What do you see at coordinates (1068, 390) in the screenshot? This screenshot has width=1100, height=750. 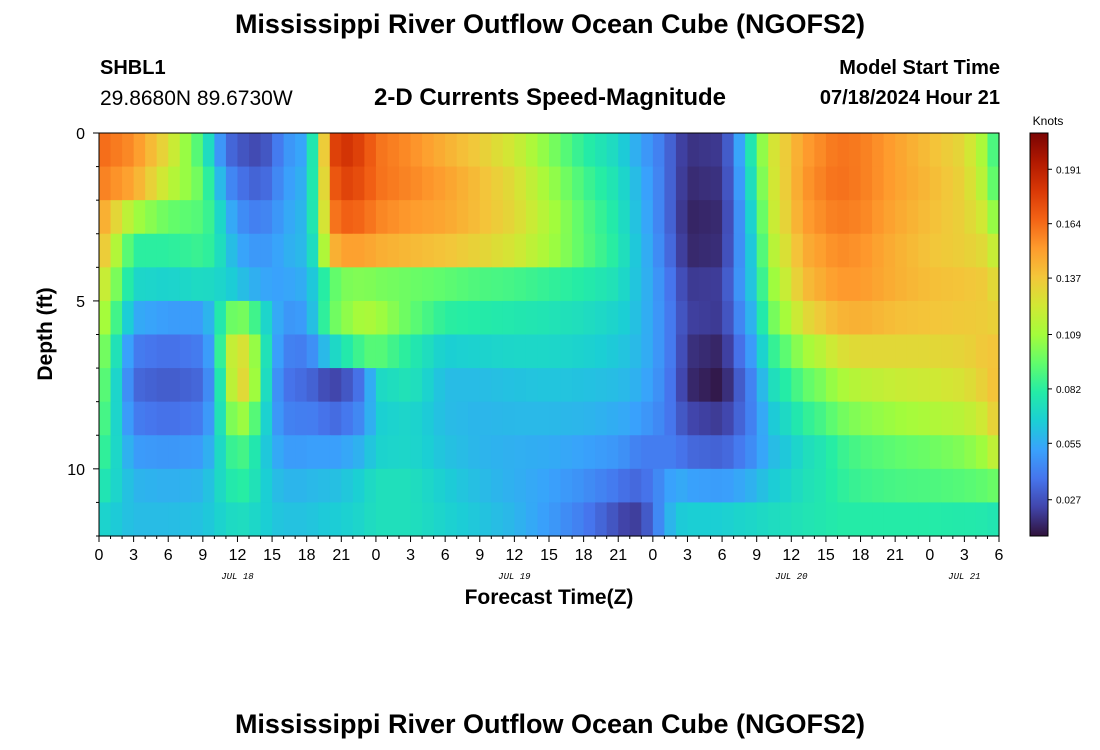 I see `colorbar-tick-label: 0.082` at bounding box center [1068, 390].